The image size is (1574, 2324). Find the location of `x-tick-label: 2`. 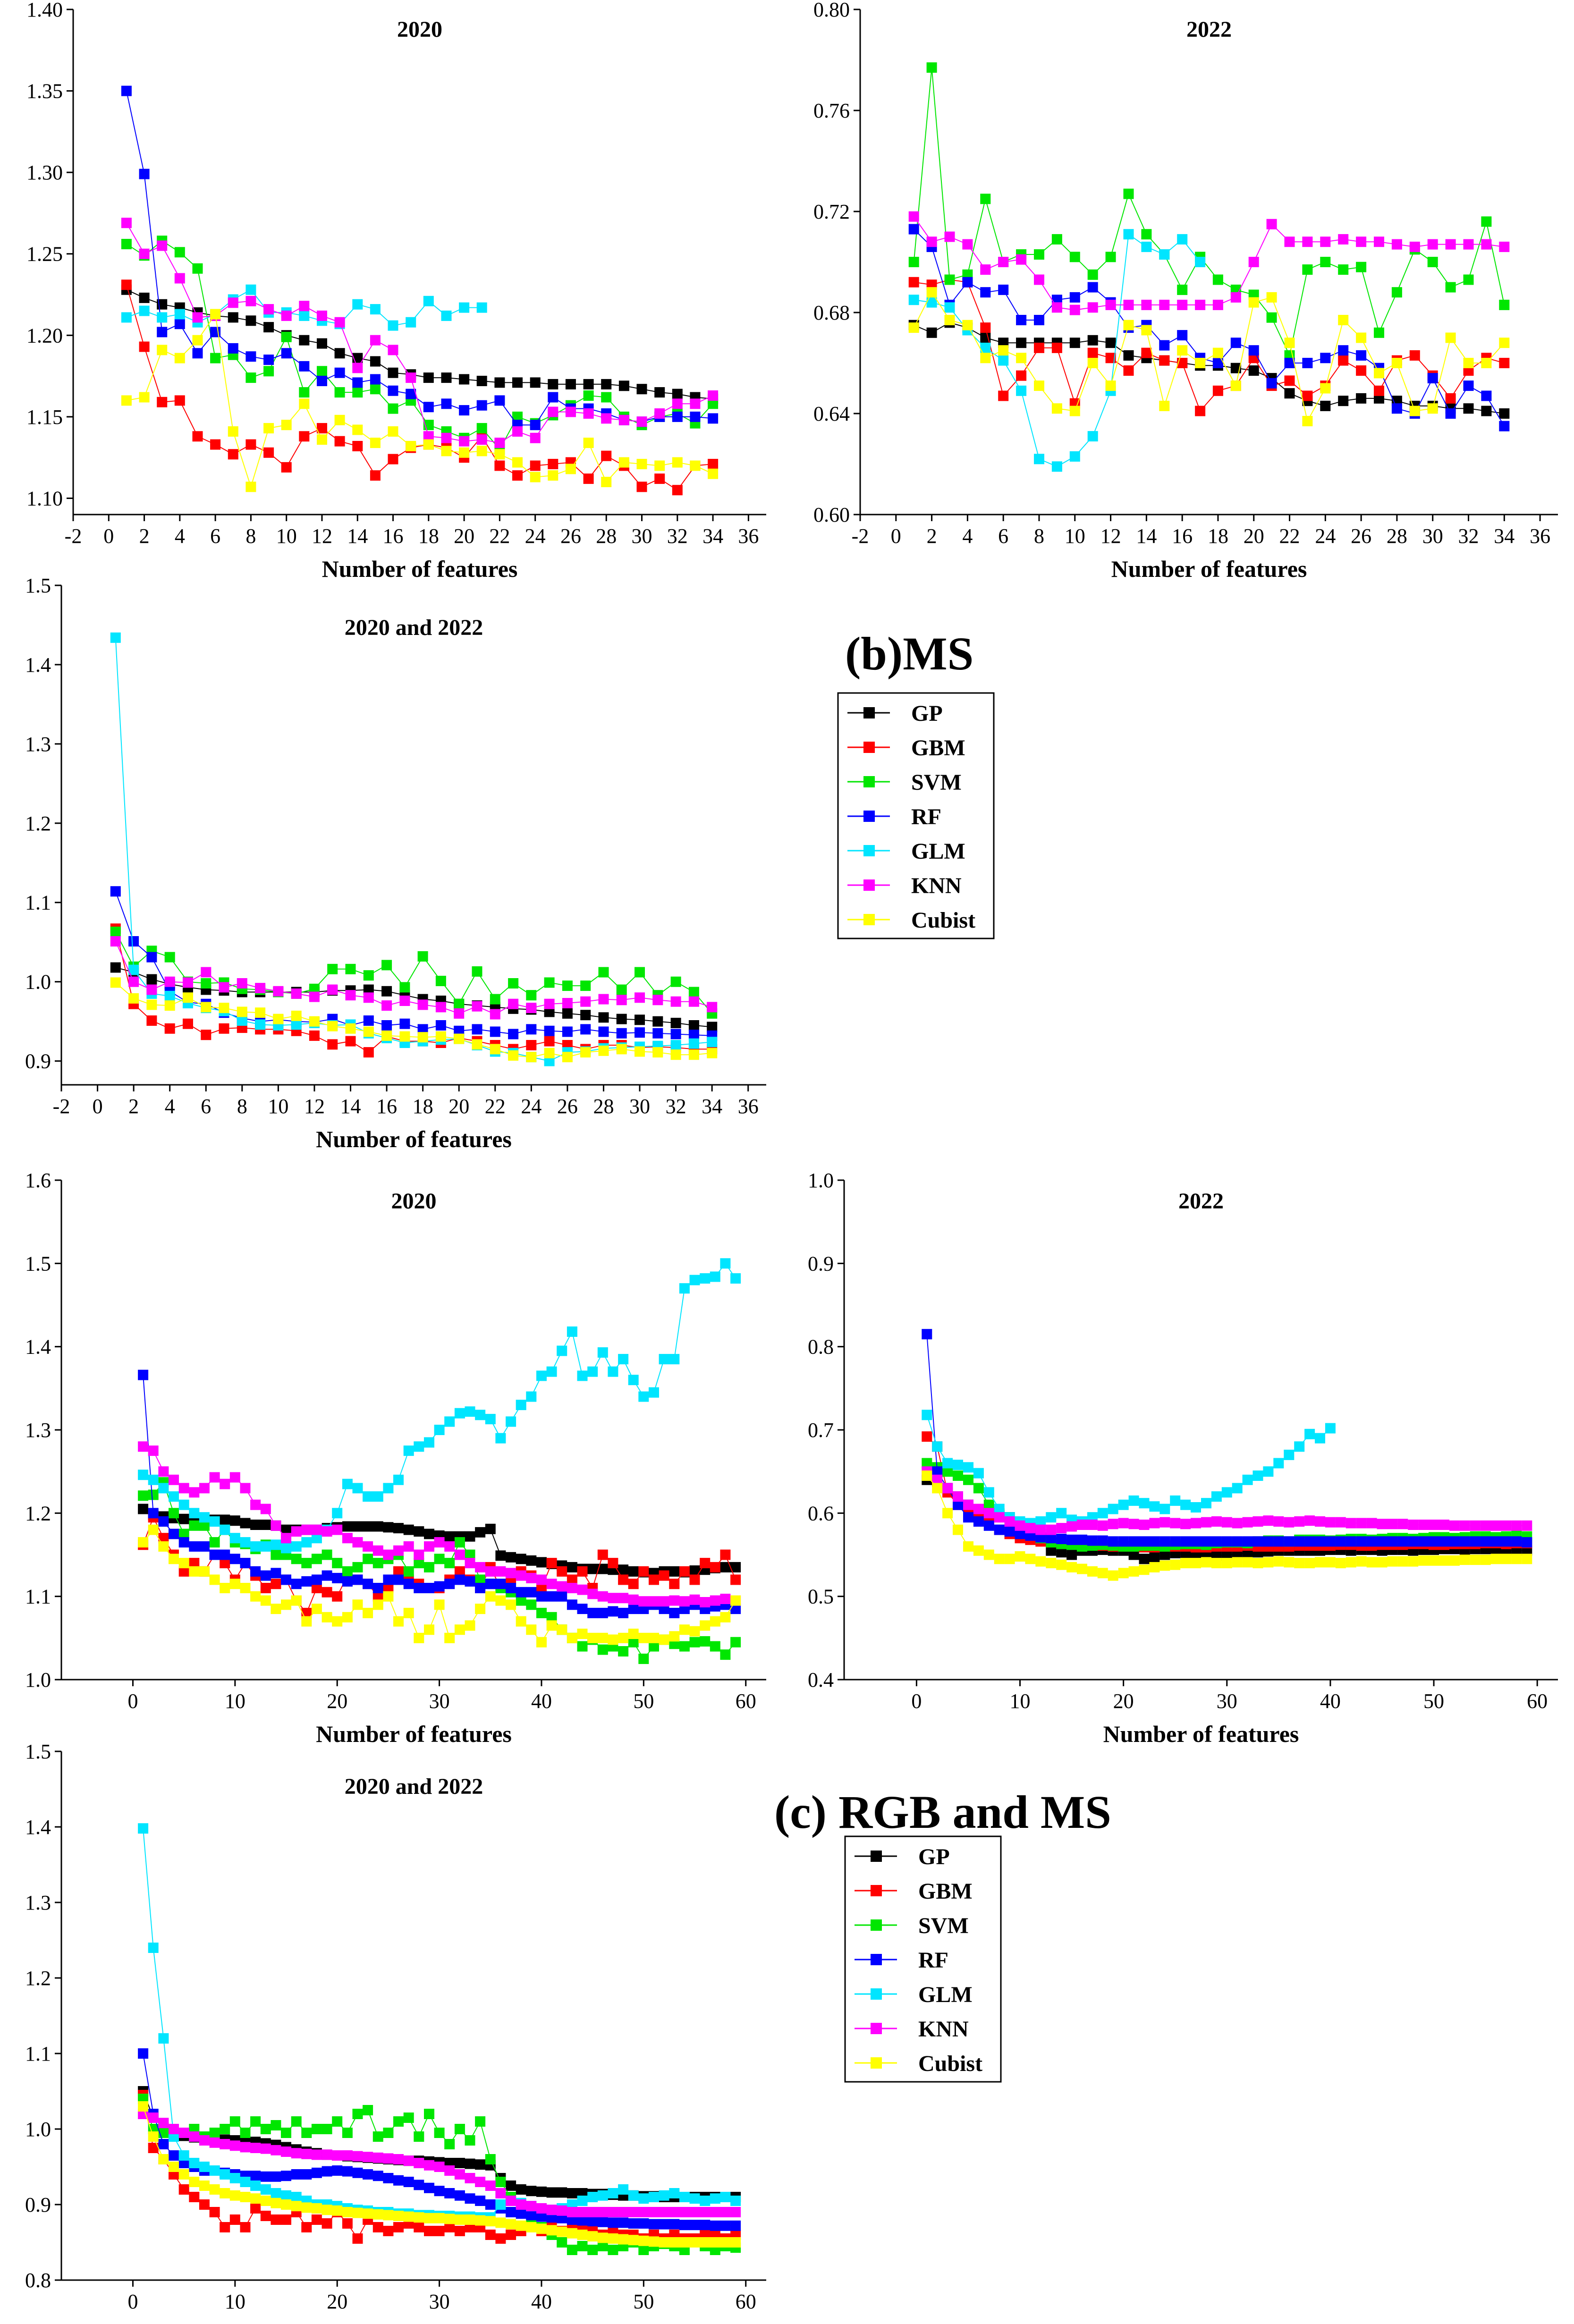

x-tick-label: 2 is located at coordinates (144, 536).